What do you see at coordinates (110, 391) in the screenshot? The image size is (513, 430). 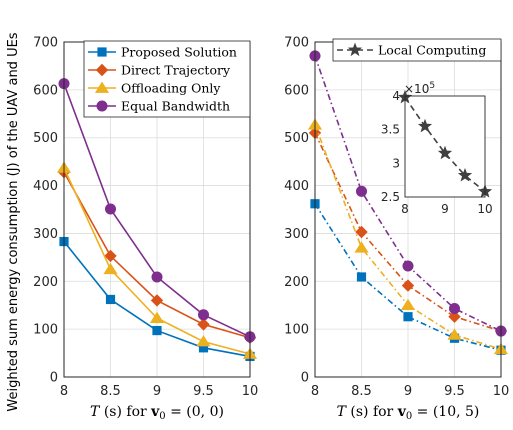 I see `left-x-tick-label: 8.5` at bounding box center [110, 391].